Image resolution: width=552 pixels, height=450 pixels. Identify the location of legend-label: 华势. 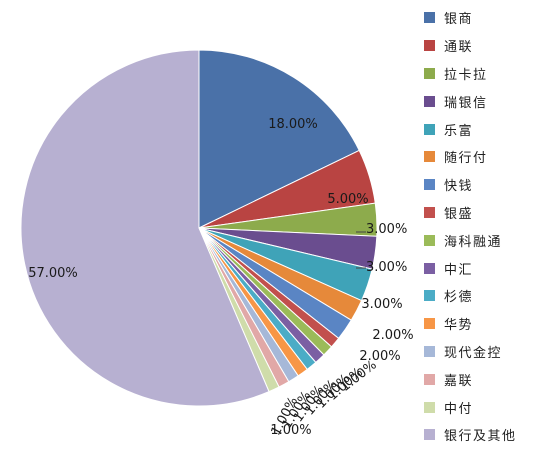
(459, 326).